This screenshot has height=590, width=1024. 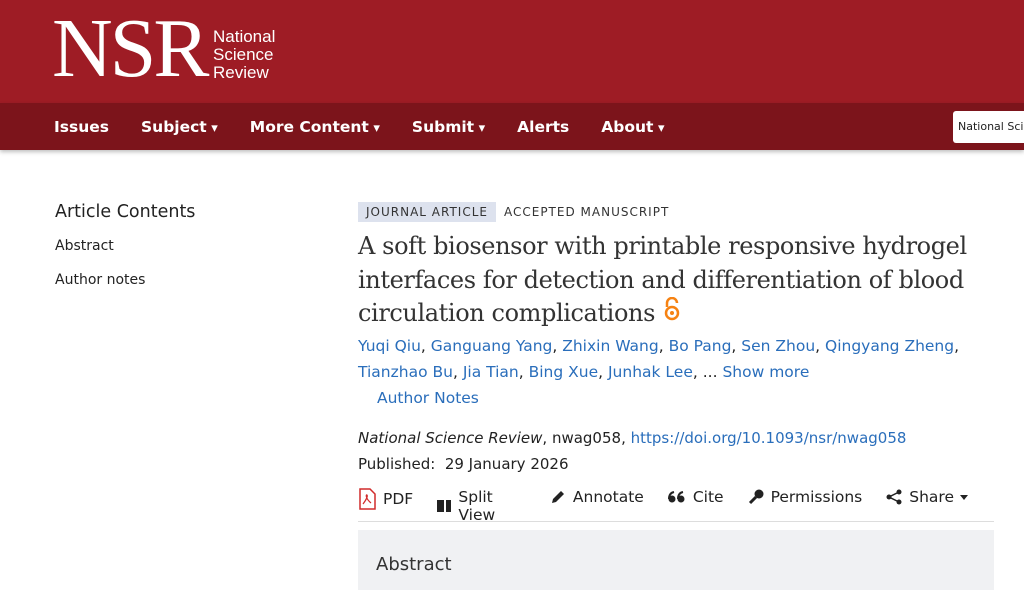 I want to click on abstract-box: Abstract, so click(x=676, y=560).